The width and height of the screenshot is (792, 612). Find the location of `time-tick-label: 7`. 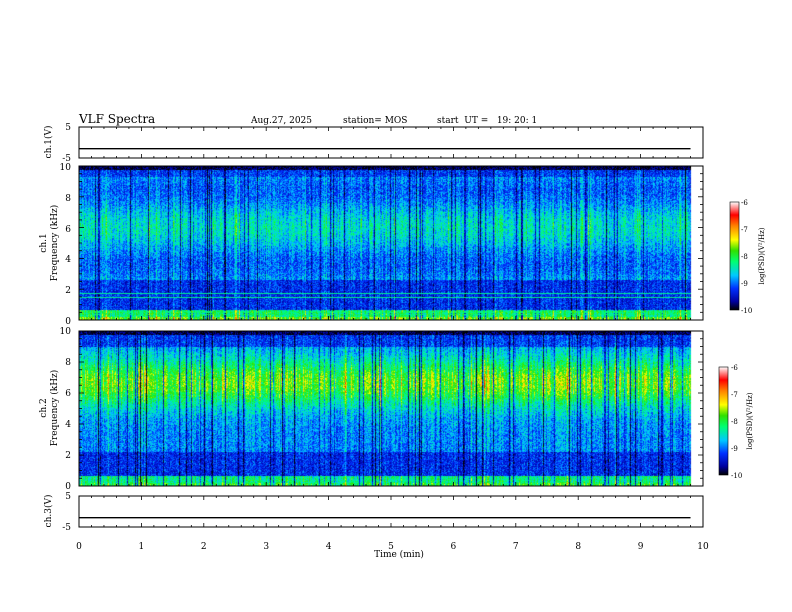

time-tick-label: 7 is located at coordinates (516, 547).